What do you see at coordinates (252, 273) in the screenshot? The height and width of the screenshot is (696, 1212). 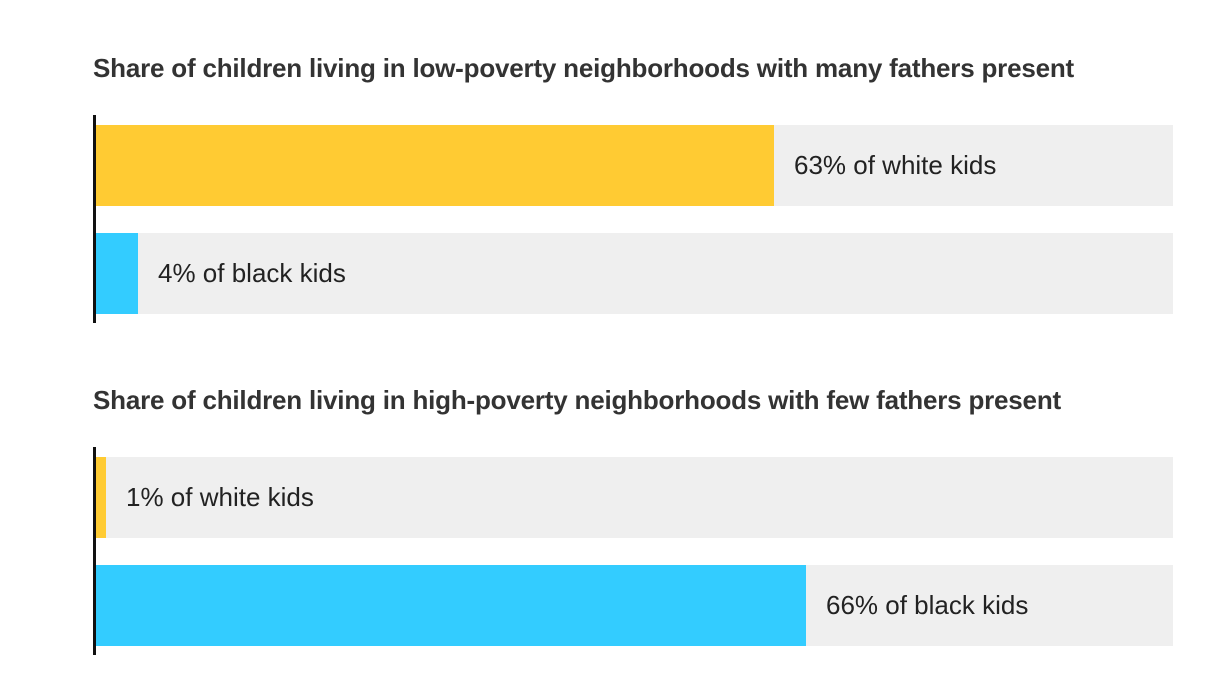 I see `bar-label: 4% of black kids` at bounding box center [252, 273].